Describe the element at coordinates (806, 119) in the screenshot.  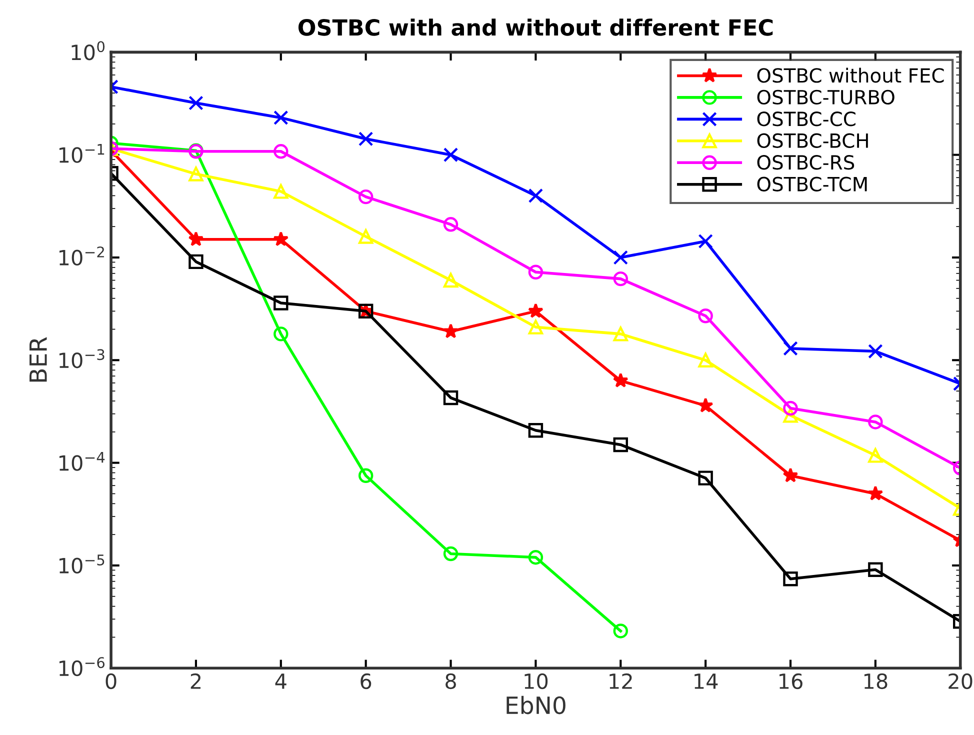
I see `legend-label: OSTBC-CC` at that location.